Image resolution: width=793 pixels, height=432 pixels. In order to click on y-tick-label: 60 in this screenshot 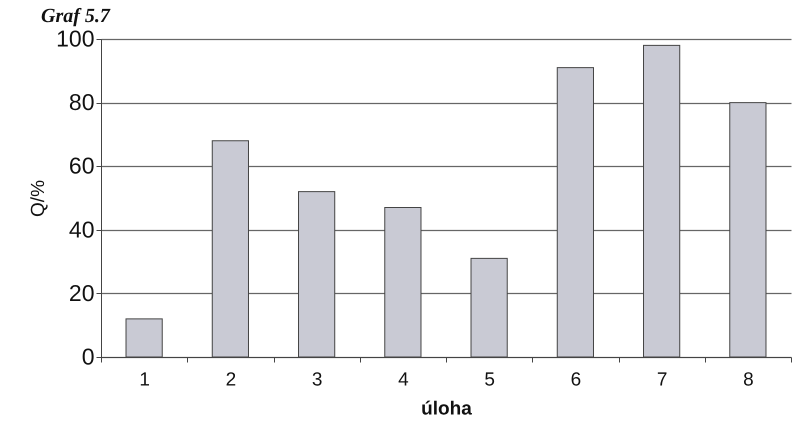, I will do `click(81, 165)`.